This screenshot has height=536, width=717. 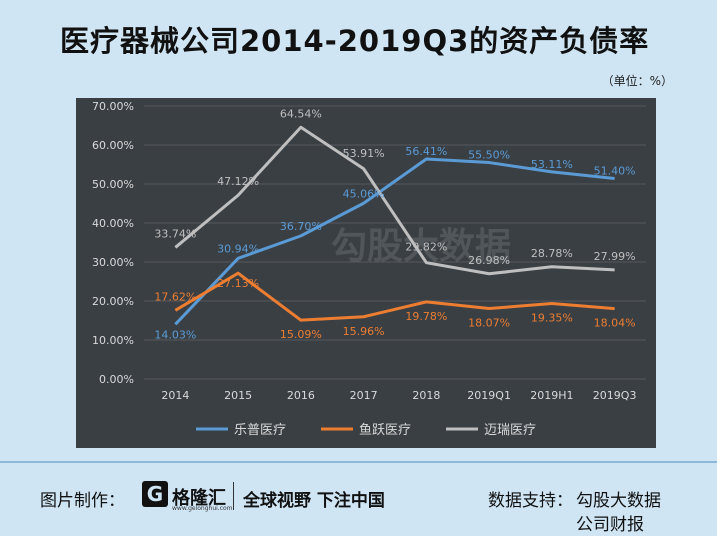 I want to click on x-tick-label: 2019H1, so click(x=551, y=395).